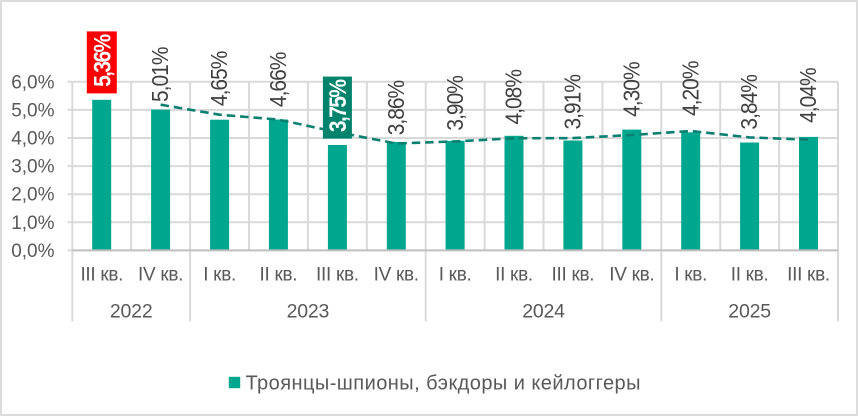 The image size is (858, 416). I want to click on svg-text: 3,90%, so click(455, 102).